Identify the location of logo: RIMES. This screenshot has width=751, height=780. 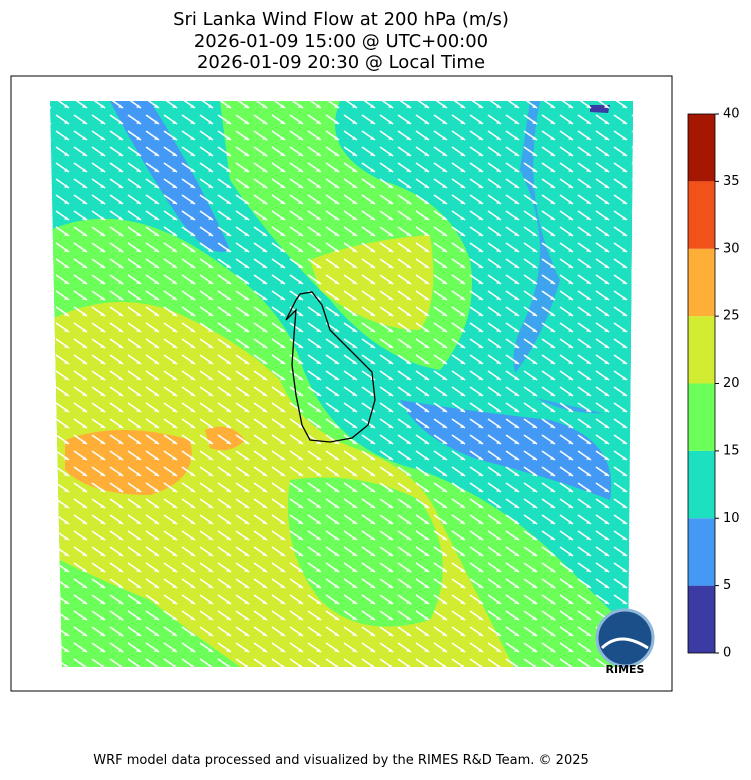
(625, 642).